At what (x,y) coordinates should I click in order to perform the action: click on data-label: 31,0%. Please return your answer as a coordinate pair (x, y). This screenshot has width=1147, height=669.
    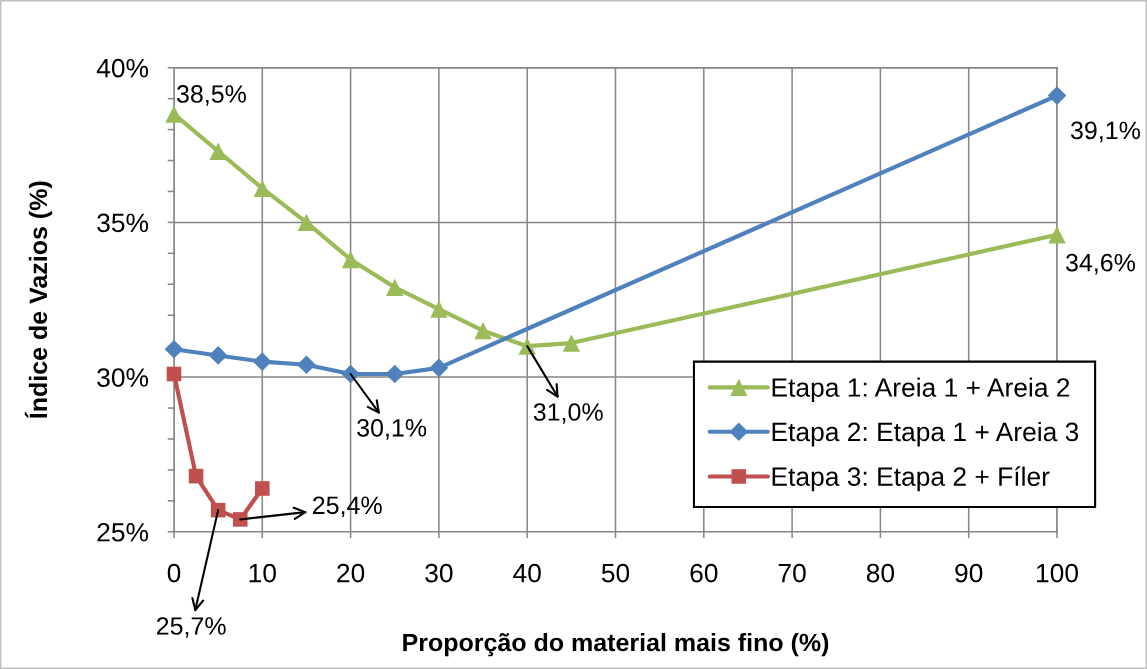
    Looking at the image, I should click on (568, 413).